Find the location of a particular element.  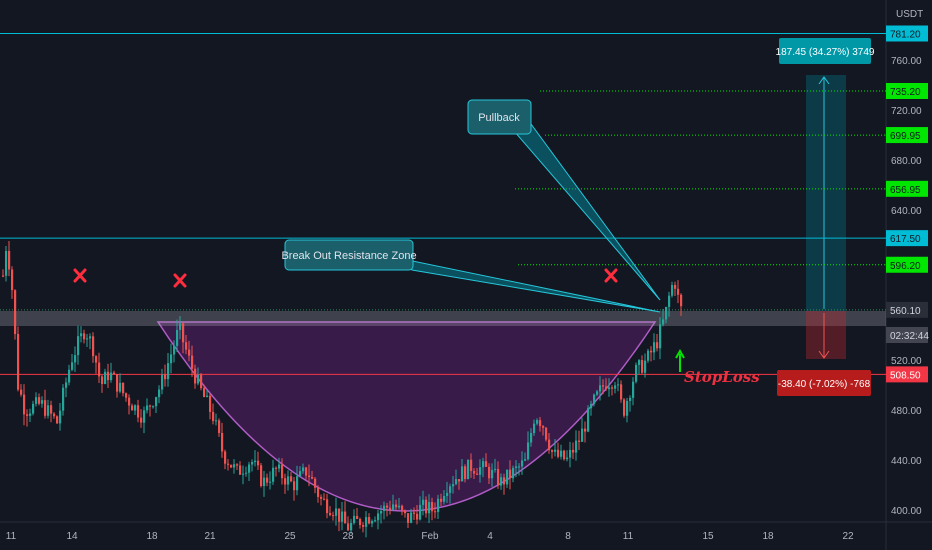

price-tag-0: 781.20 is located at coordinates (907, 33).